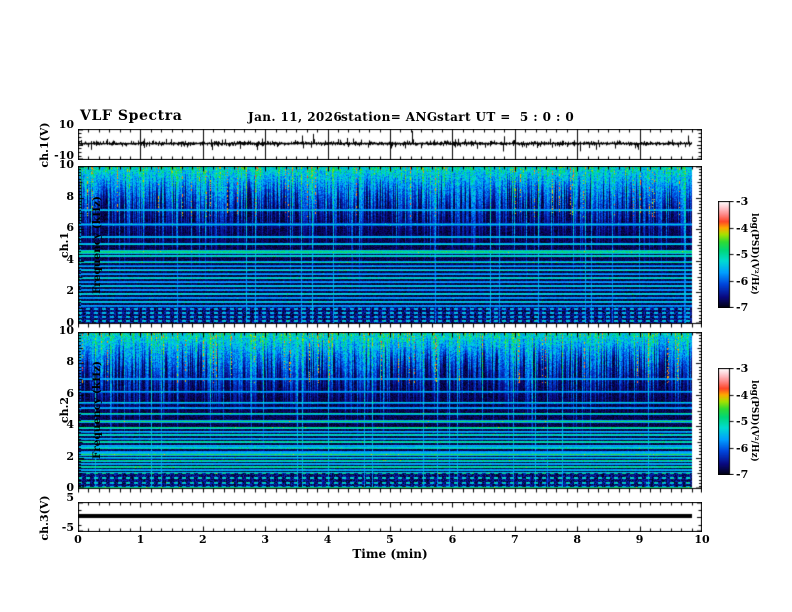 The width and height of the screenshot is (792, 612). I want to click on spec2-ytick-label: 6, so click(70, 393).